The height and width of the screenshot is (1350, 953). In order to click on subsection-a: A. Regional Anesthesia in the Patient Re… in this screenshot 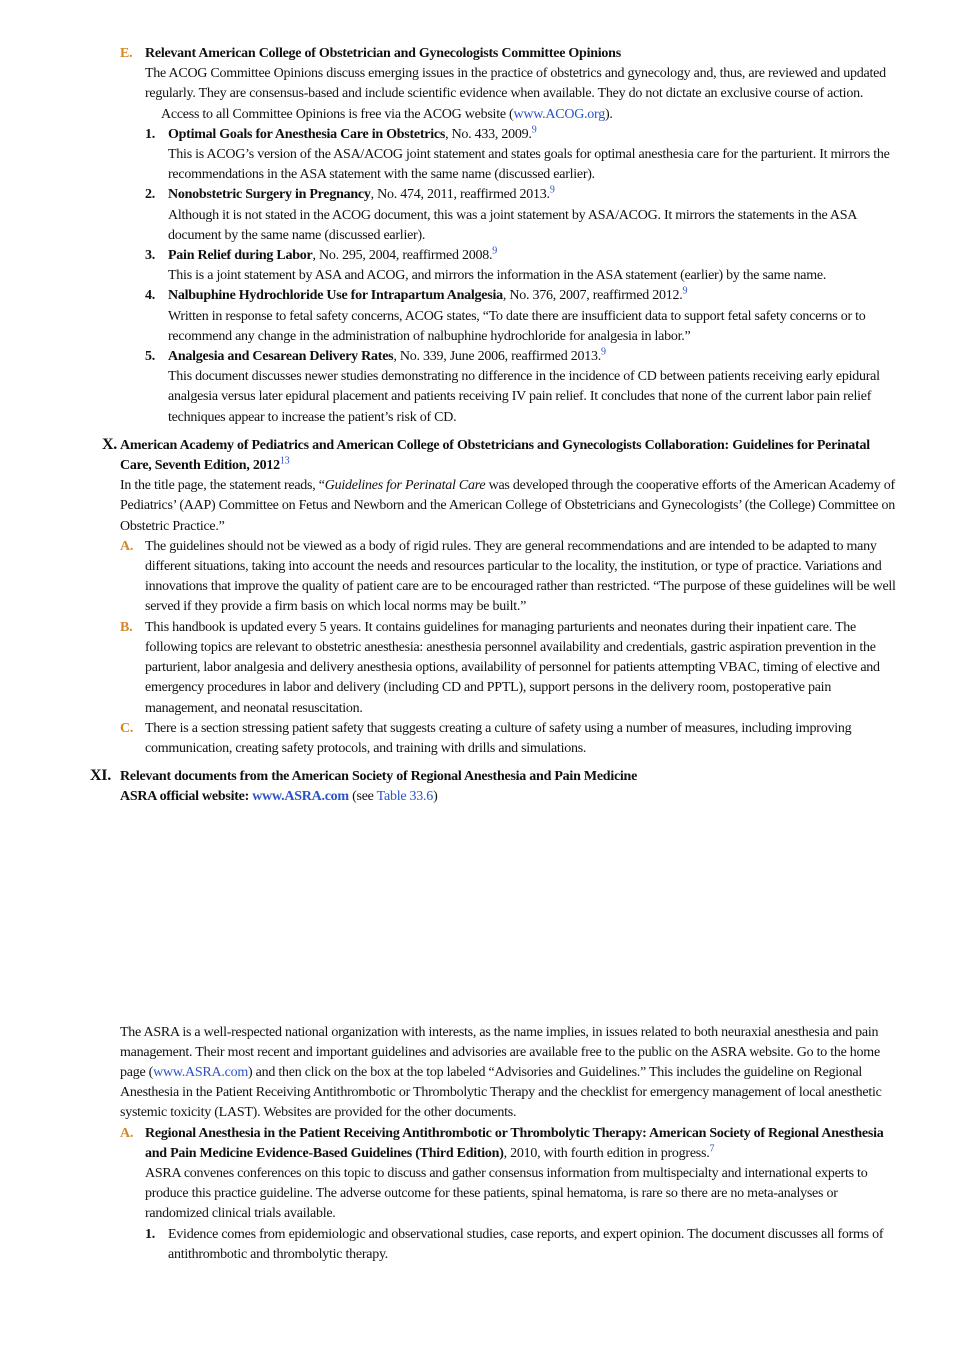, I will do `click(511, 1194)`.